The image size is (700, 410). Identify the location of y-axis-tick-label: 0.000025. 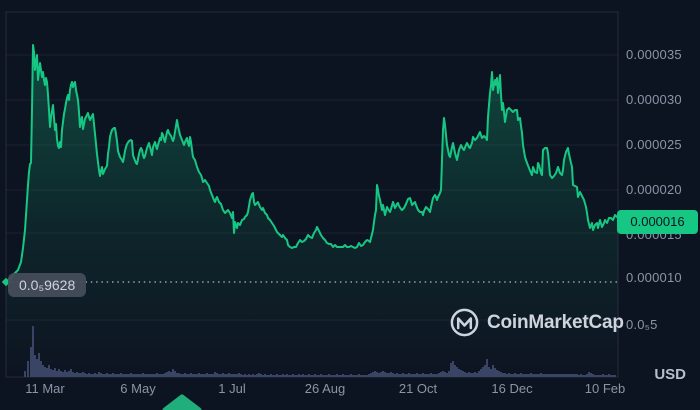
(654, 144).